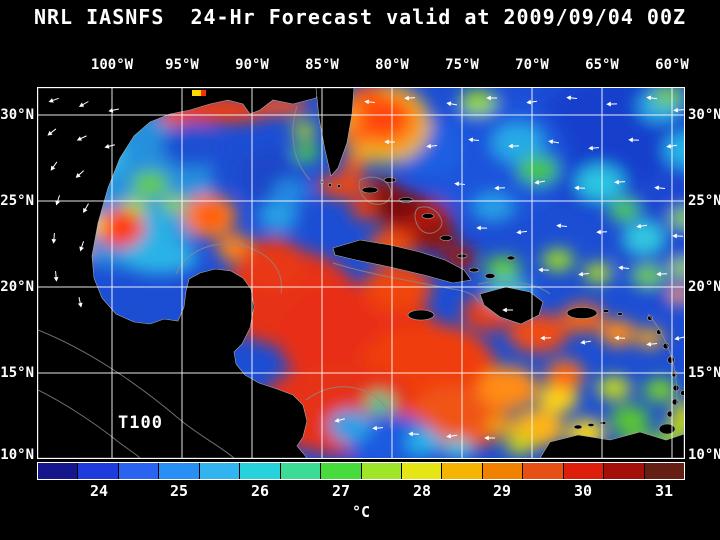  What do you see at coordinates (611, 444) in the screenshot?
I see `land-south-america` at bounding box center [611, 444].